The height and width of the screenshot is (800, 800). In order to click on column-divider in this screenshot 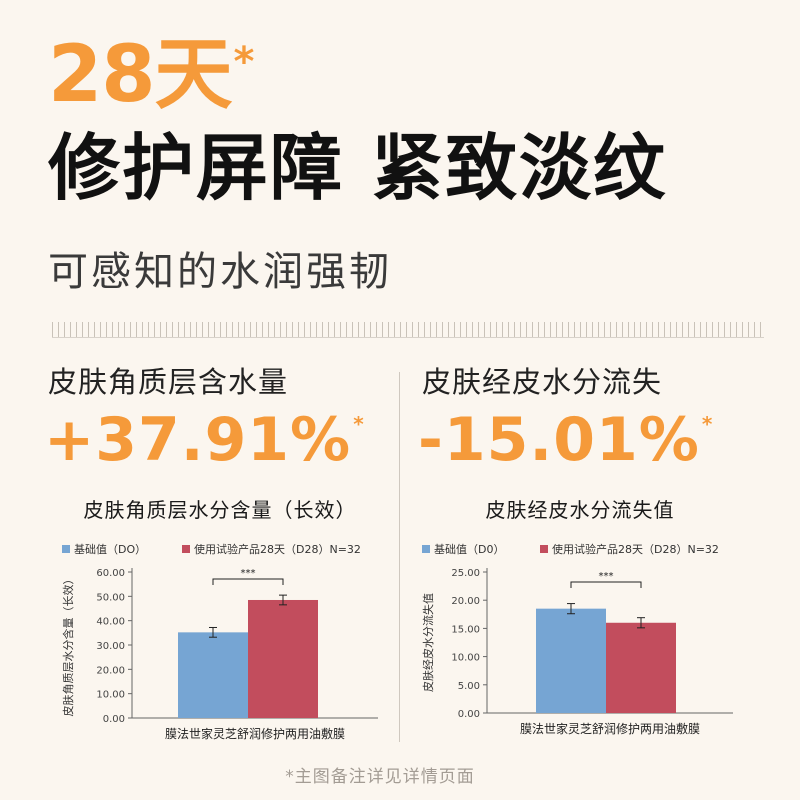, I will do `click(399, 557)`.